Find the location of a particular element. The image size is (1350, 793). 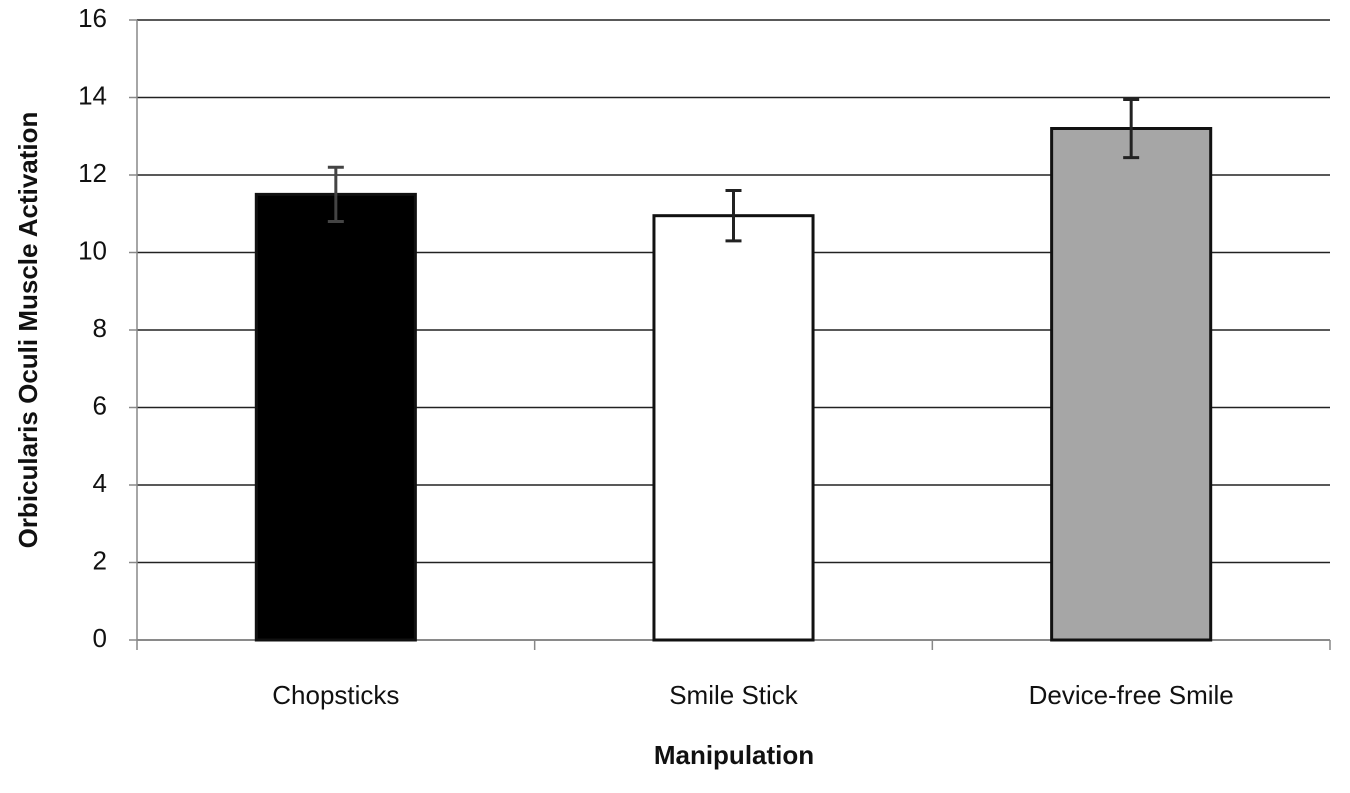

y-tick-label: 14 is located at coordinates (92, 95).